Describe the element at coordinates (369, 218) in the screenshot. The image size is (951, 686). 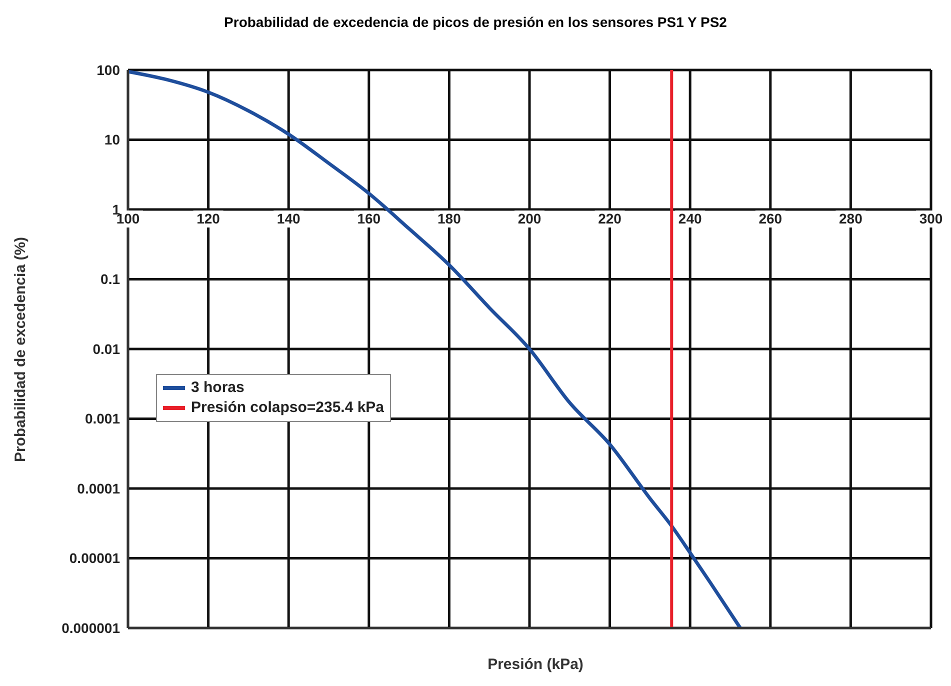
I see `x-tick-label: 160` at that location.